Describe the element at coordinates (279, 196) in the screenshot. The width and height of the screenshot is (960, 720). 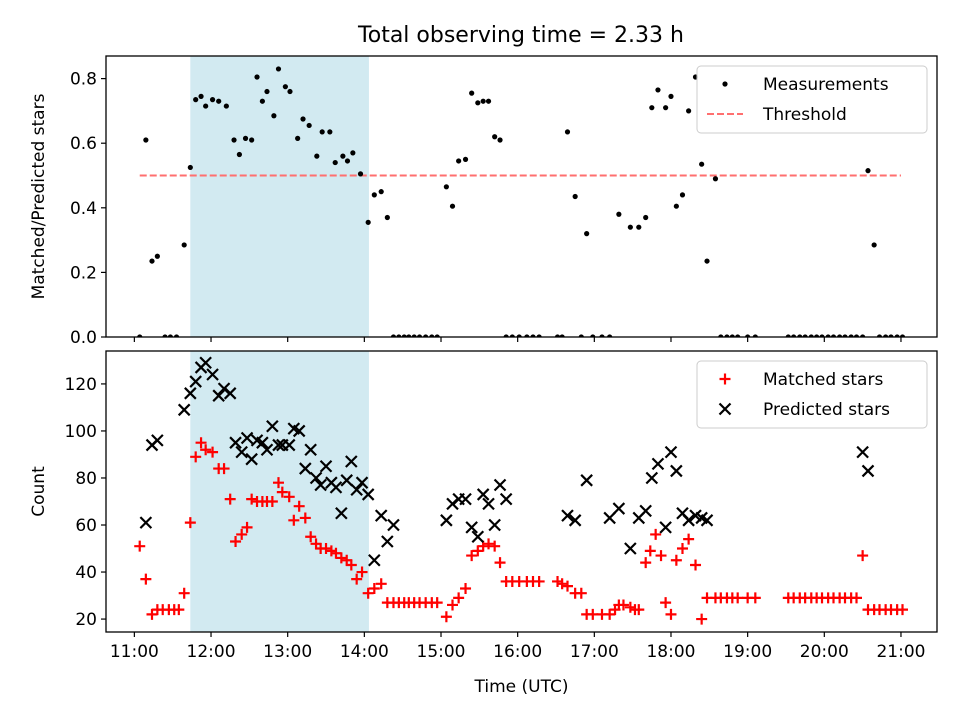
I see `observing-window-span` at that location.